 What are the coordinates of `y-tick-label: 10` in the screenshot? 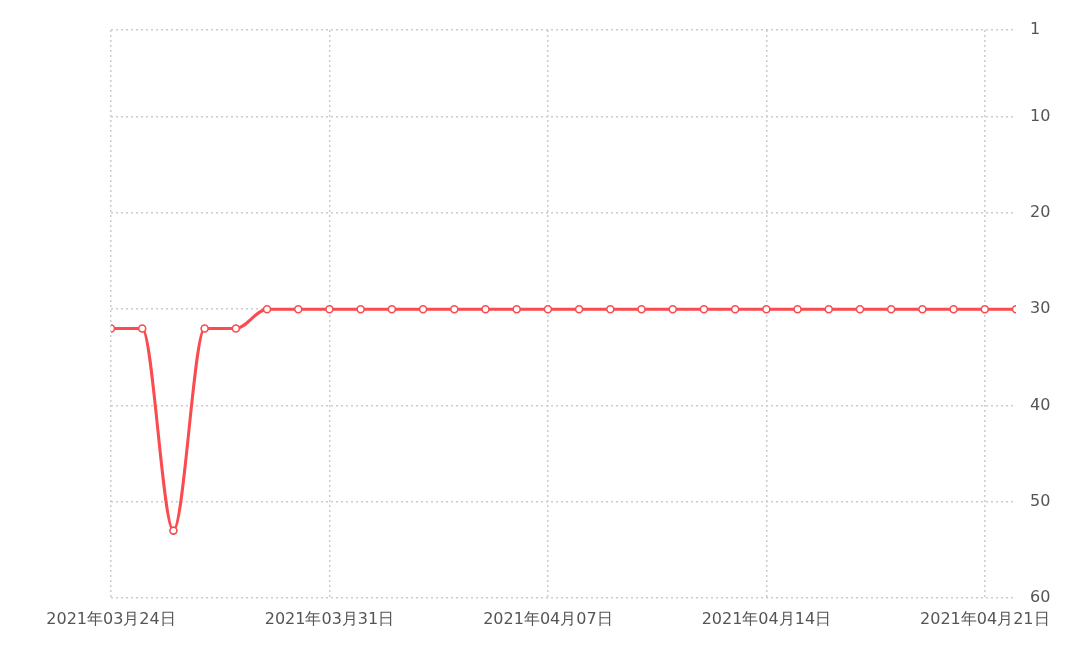 It's located at (1040, 115).